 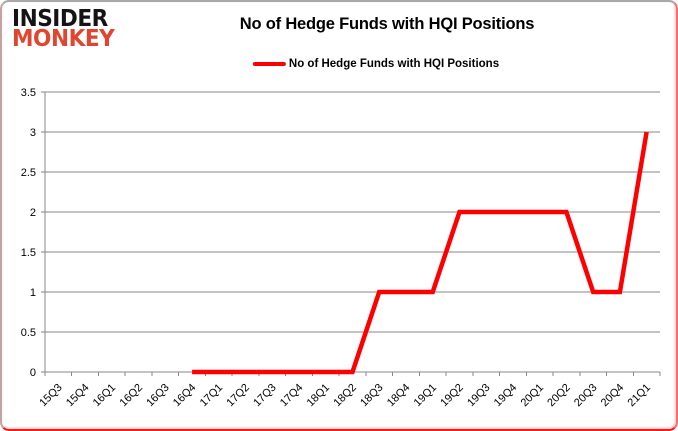 What do you see at coordinates (292, 396) in the screenshot?
I see `x-axis-tick-label: 17Q4` at bounding box center [292, 396].